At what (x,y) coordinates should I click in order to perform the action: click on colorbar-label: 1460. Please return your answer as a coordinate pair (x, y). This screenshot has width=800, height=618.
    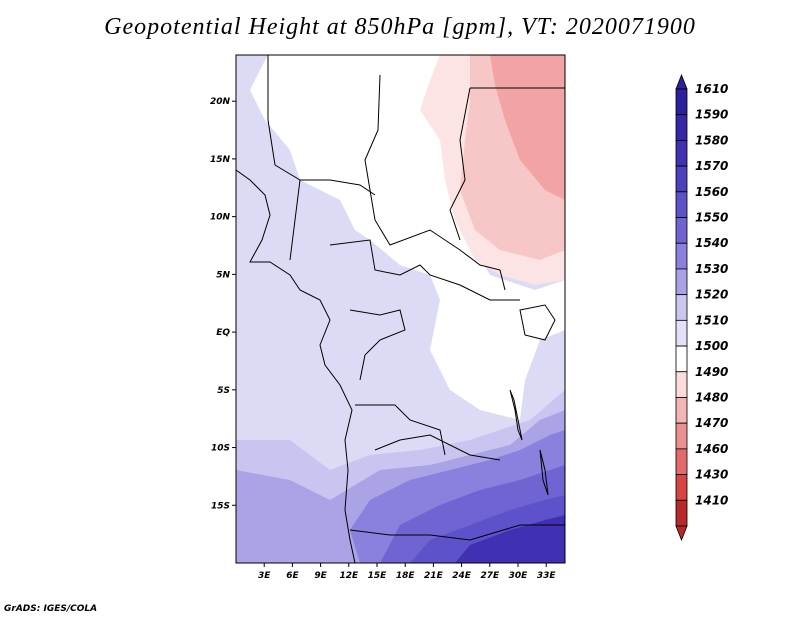
    Looking at the image, I should click on (711, 449).